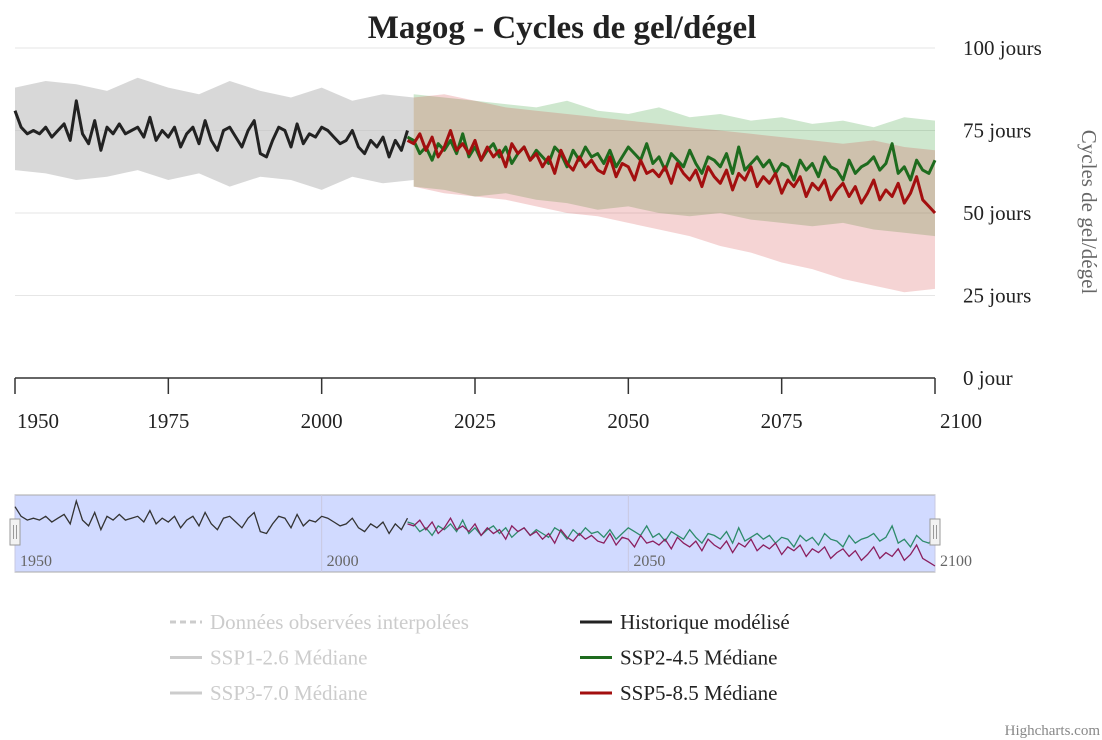  Describe the element at coordinates (699, 658) in the screenshot. I see `legend-label: SSP2-4.5 Médiane` at that location.